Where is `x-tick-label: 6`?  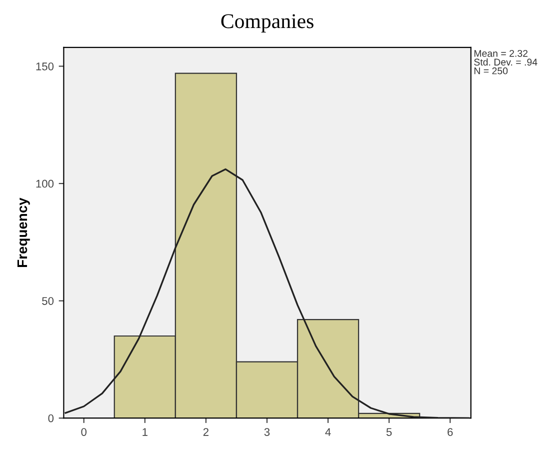
x-tick-label: 6 is located at coordinates (450, 432).